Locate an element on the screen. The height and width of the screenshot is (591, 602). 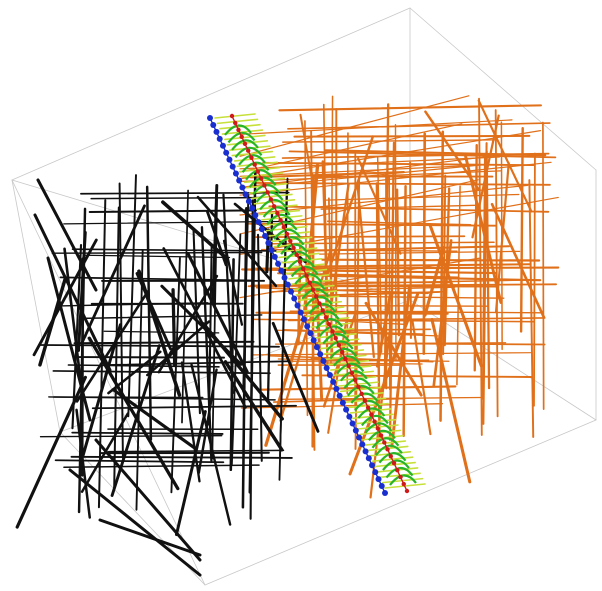
bounding-box-edge is located at coordinates (503, 89).